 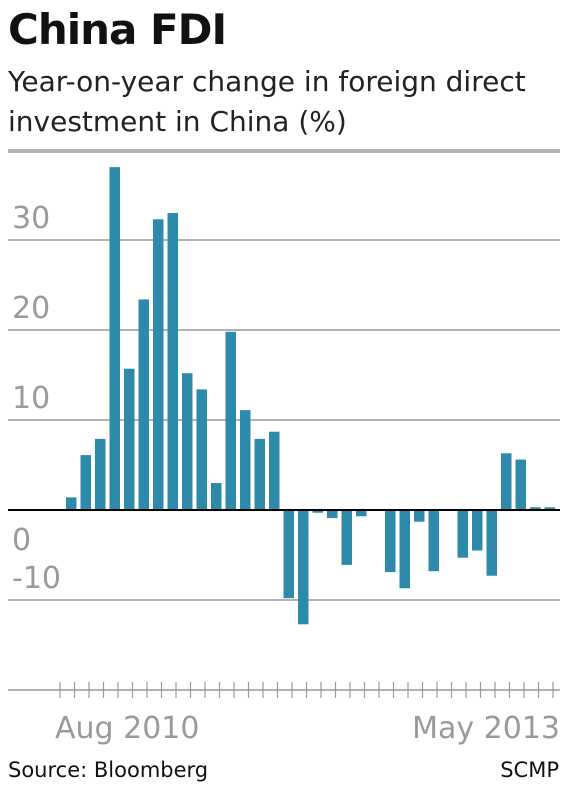 I want to click on y-tick-label: 20, so click(x=31, y=308).